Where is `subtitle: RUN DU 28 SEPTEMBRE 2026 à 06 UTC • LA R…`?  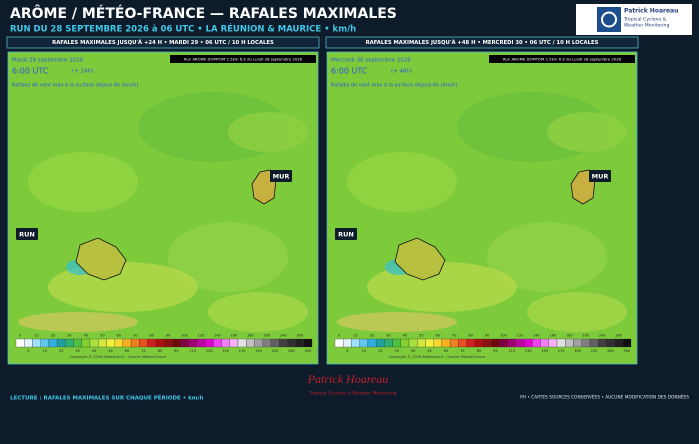
subtitle: RUN DU 28 SEPTEMBRE 2026 à 06 UTC • LA R… is located at coordinates (183, 29).